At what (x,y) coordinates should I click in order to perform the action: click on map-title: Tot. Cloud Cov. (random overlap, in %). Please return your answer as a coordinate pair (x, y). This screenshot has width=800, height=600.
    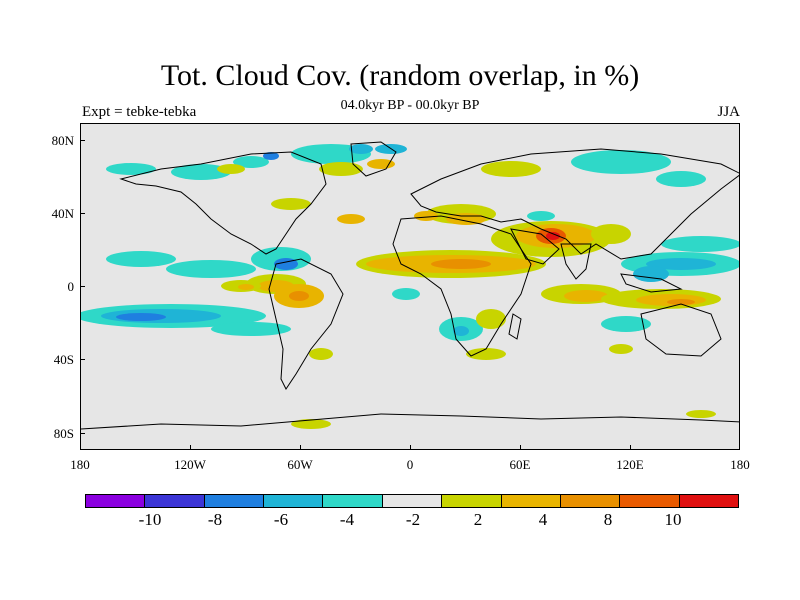
    Looking at the image, I should click on (400, 75).